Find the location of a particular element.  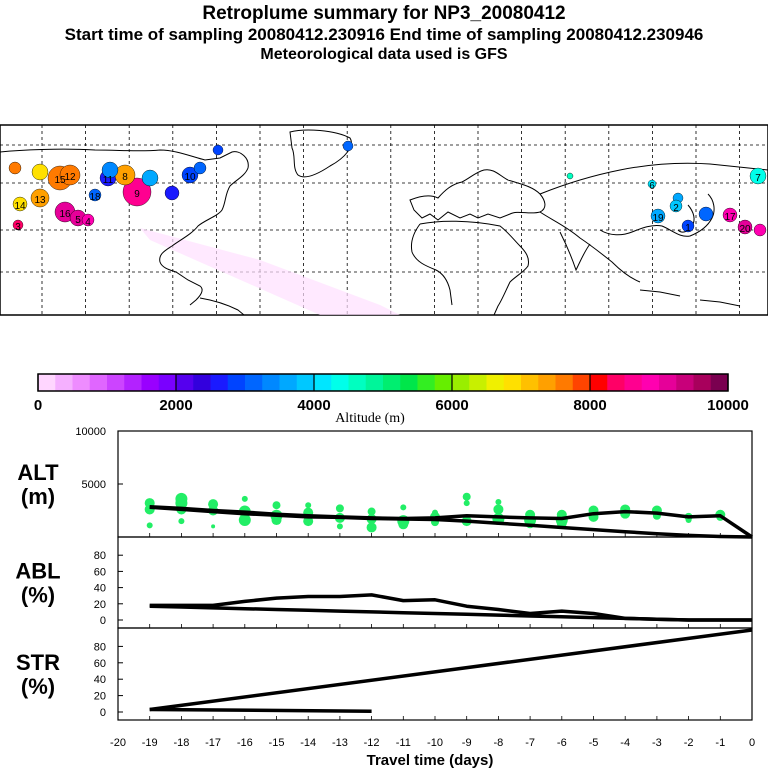

coast-north-america is located at coordinates (124, 227).